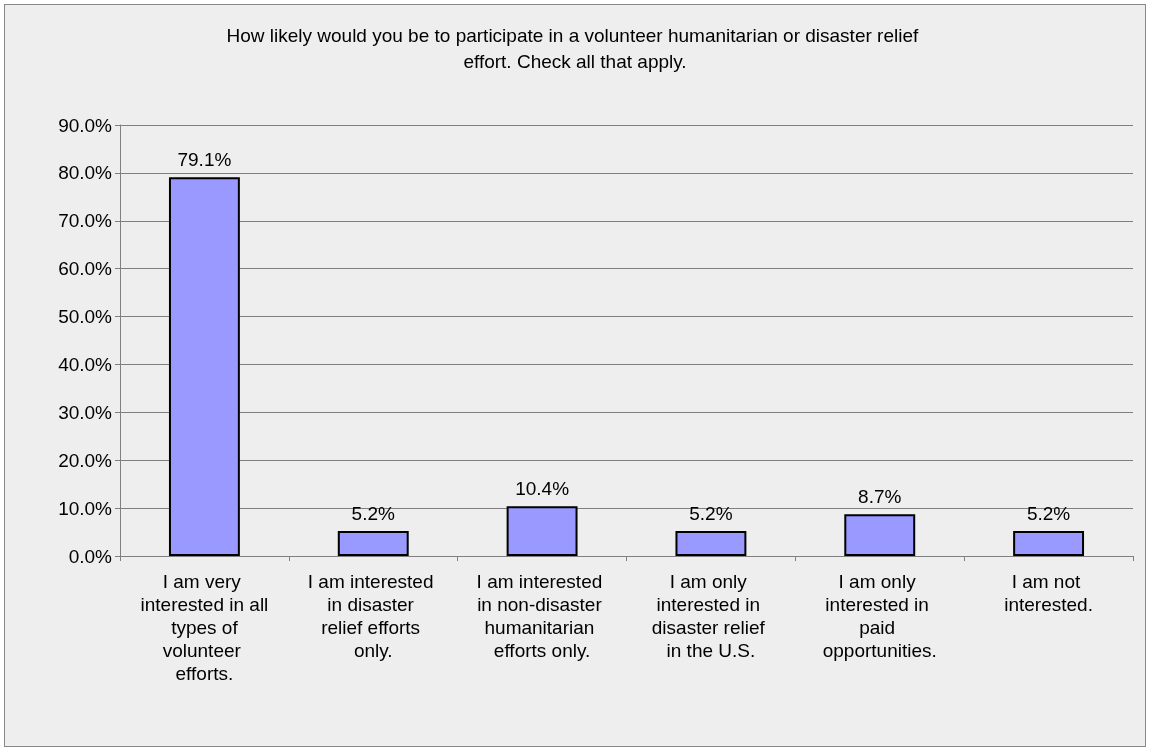 This screenshot has height=751, width=1150. Describe the element at coordinates (85, 125) in the screenshot. I see `y-tick-label: 90.0%` at that location.